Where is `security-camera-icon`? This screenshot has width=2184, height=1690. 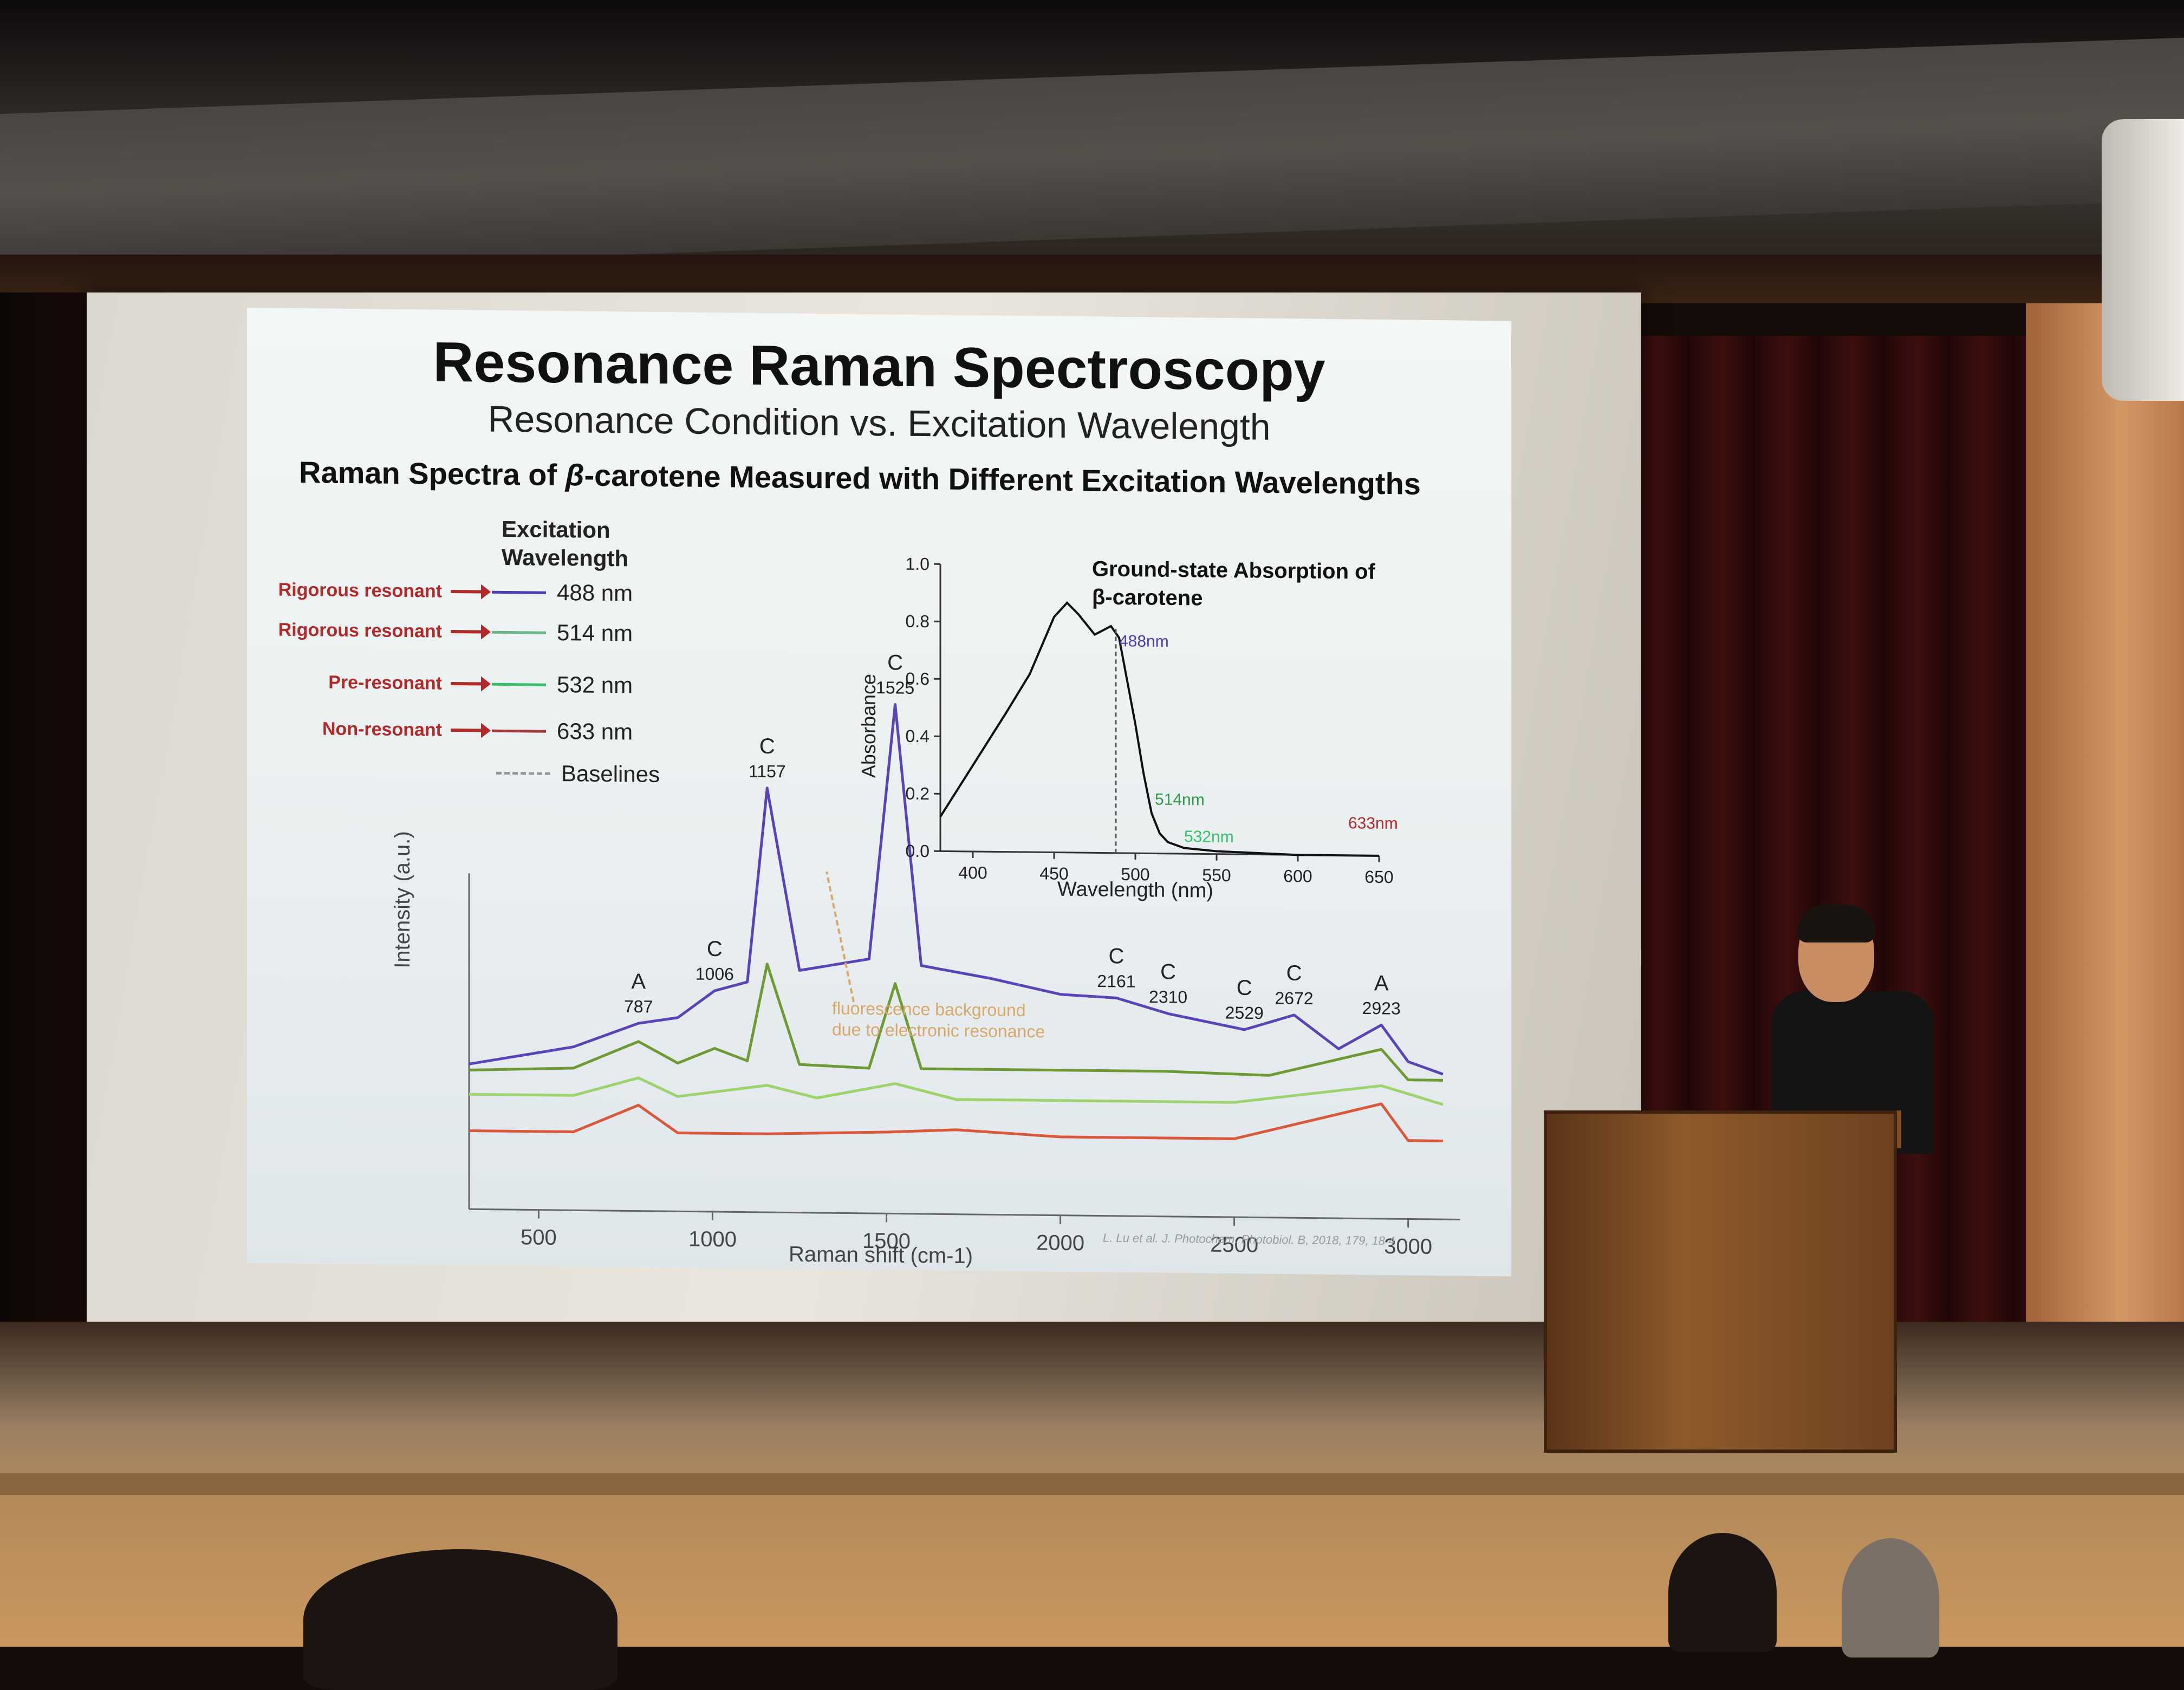
security-camera-icon is located at coordinates (2143, 260).